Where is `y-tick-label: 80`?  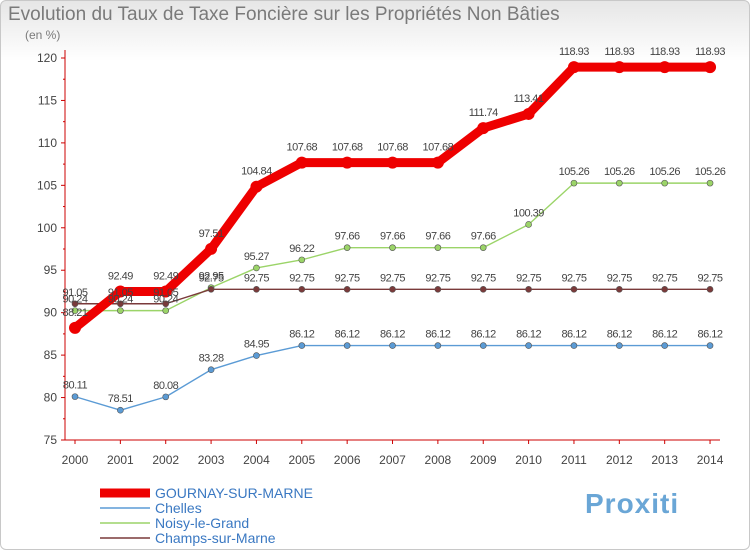 y-tick-label: 80 is located at coordinates (51, 398).